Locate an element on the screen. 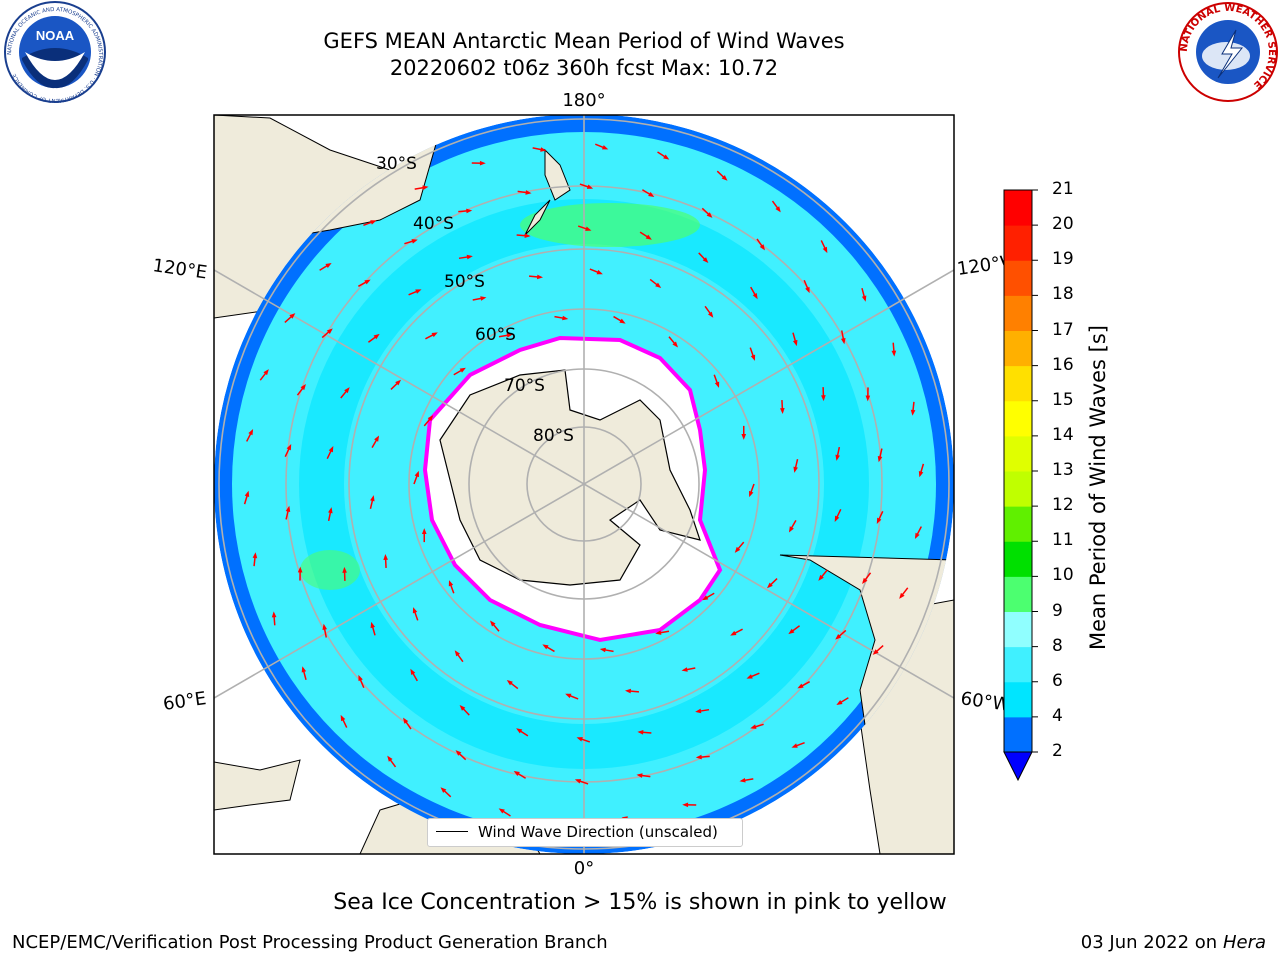  lon-label-120e: 120°E is located at coordinates (179, 269).